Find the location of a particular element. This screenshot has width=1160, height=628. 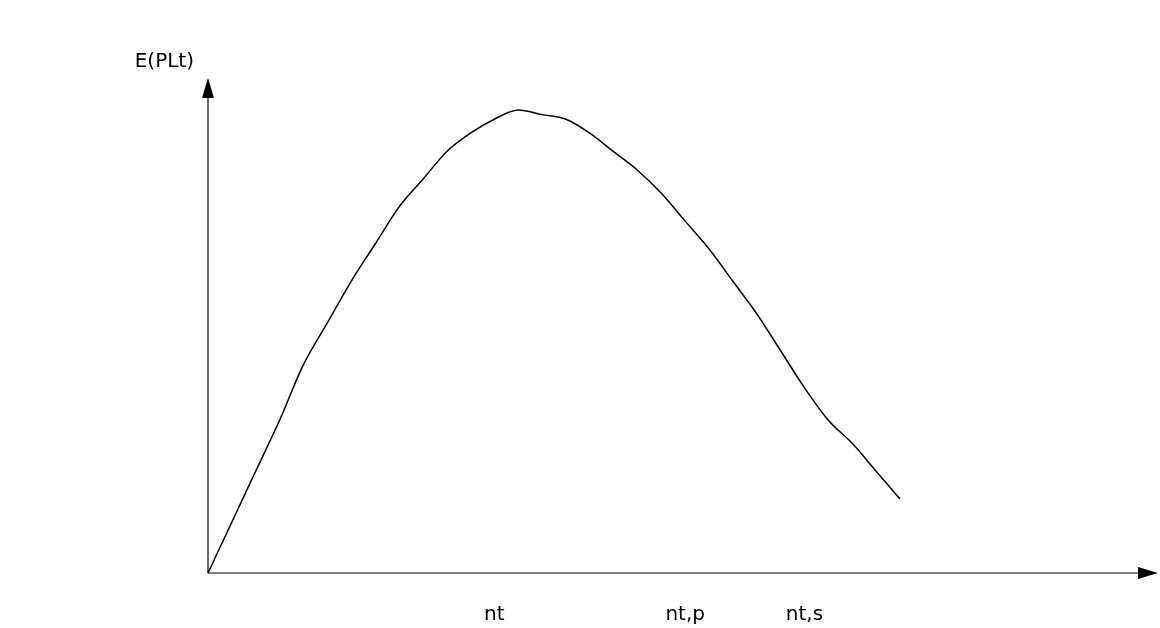

x-tick-label: nt,p is located at coordinates (685, 613).